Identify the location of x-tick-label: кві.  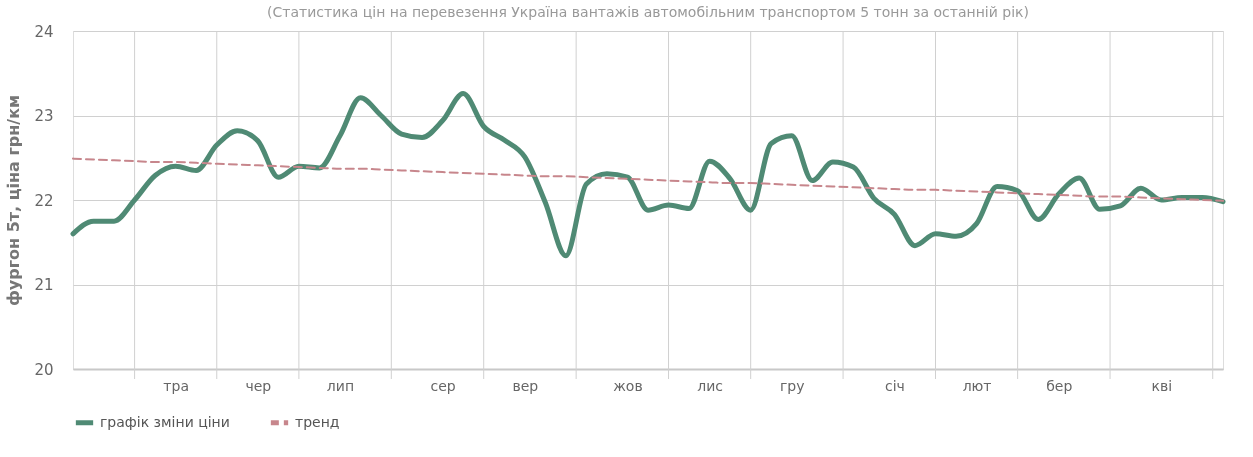
(1162, 385).